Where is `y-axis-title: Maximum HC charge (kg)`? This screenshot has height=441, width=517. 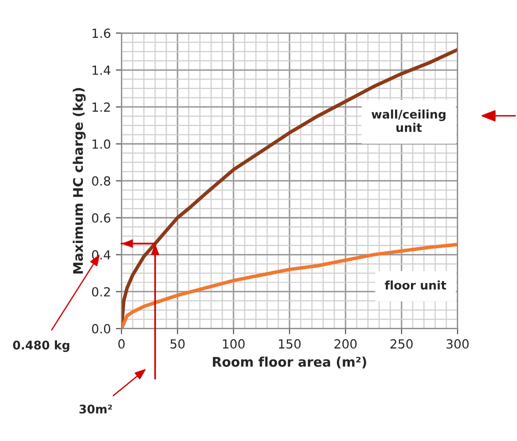
y-axis-title: Maximum HC charge (kg) is located at coordinates (79, 181).